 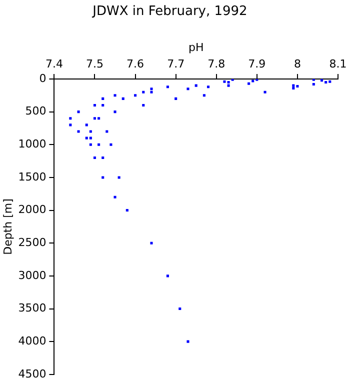 What do you see at coordinates (32, 144) in the screenshot?
I see `y-tick-label: 1000` at bounding box center [32, 144].